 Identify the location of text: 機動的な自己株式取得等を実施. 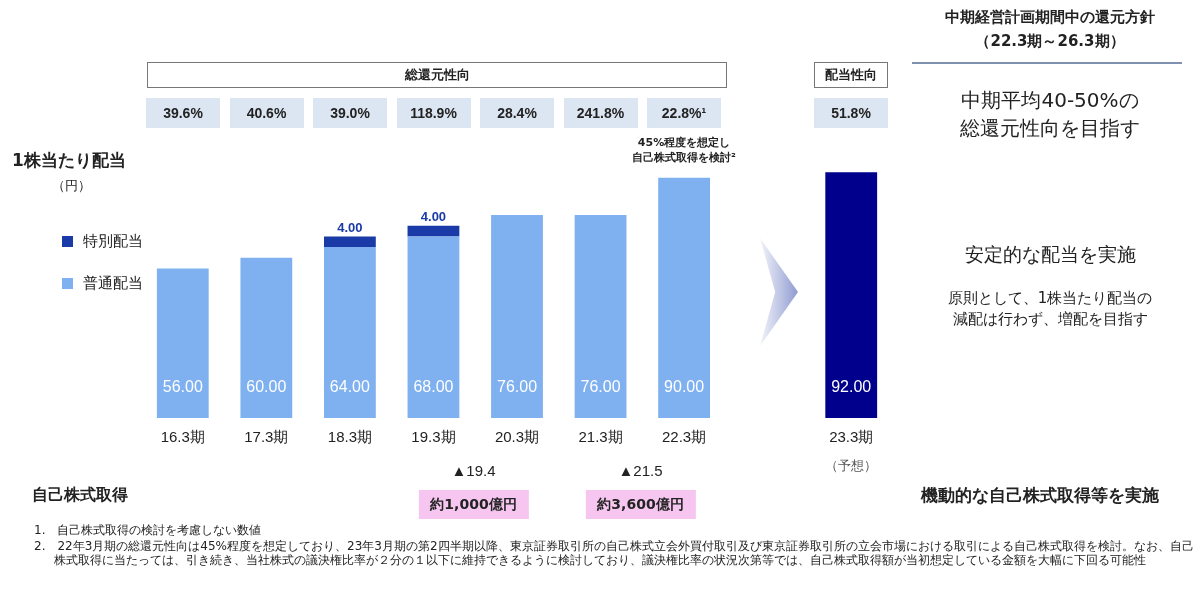
(1040, 495).